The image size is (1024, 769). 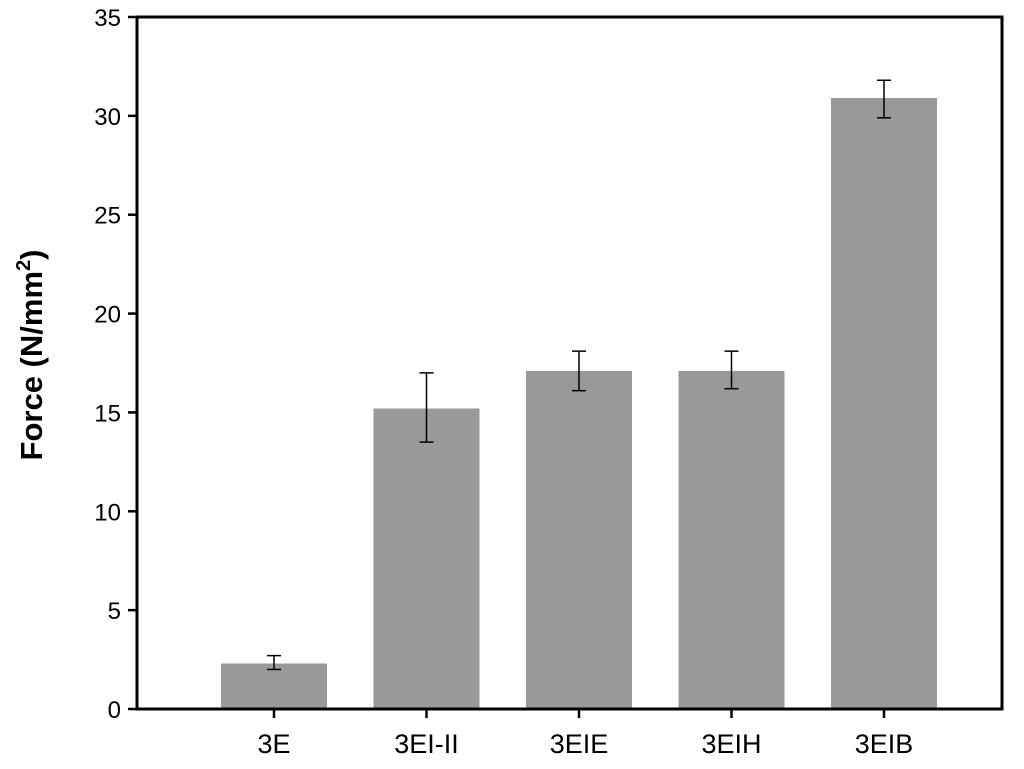 What do you see at coordinates (273, 744) in the screenshot?
I see `x-tick-label-3e: 3E` at bounding box center [273, 744].